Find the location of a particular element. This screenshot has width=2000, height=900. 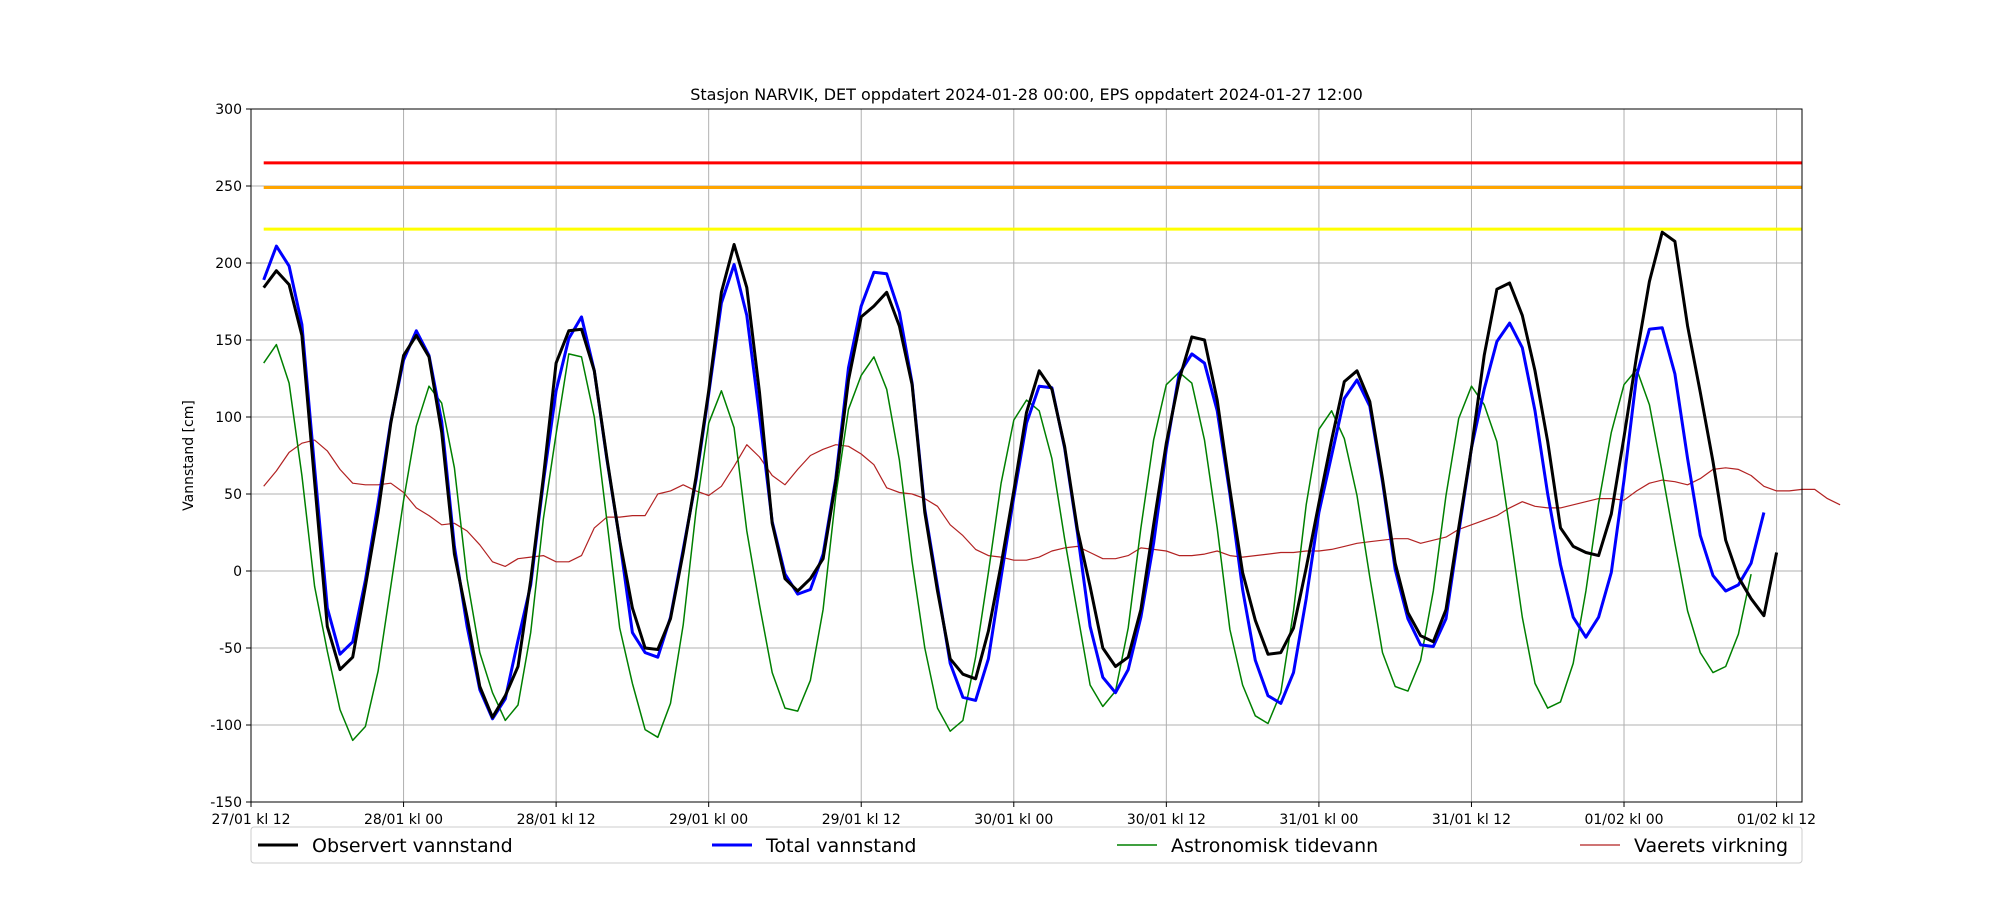

x-tick-label: 31/01 kl 12 is located at coordinates (1471, 820).